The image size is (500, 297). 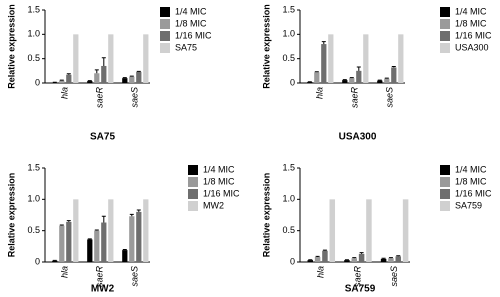 What do you see at coordinates (186, 47) in the screenshot?
I see `legend-label: SA75` at bounding box center [186, 47].